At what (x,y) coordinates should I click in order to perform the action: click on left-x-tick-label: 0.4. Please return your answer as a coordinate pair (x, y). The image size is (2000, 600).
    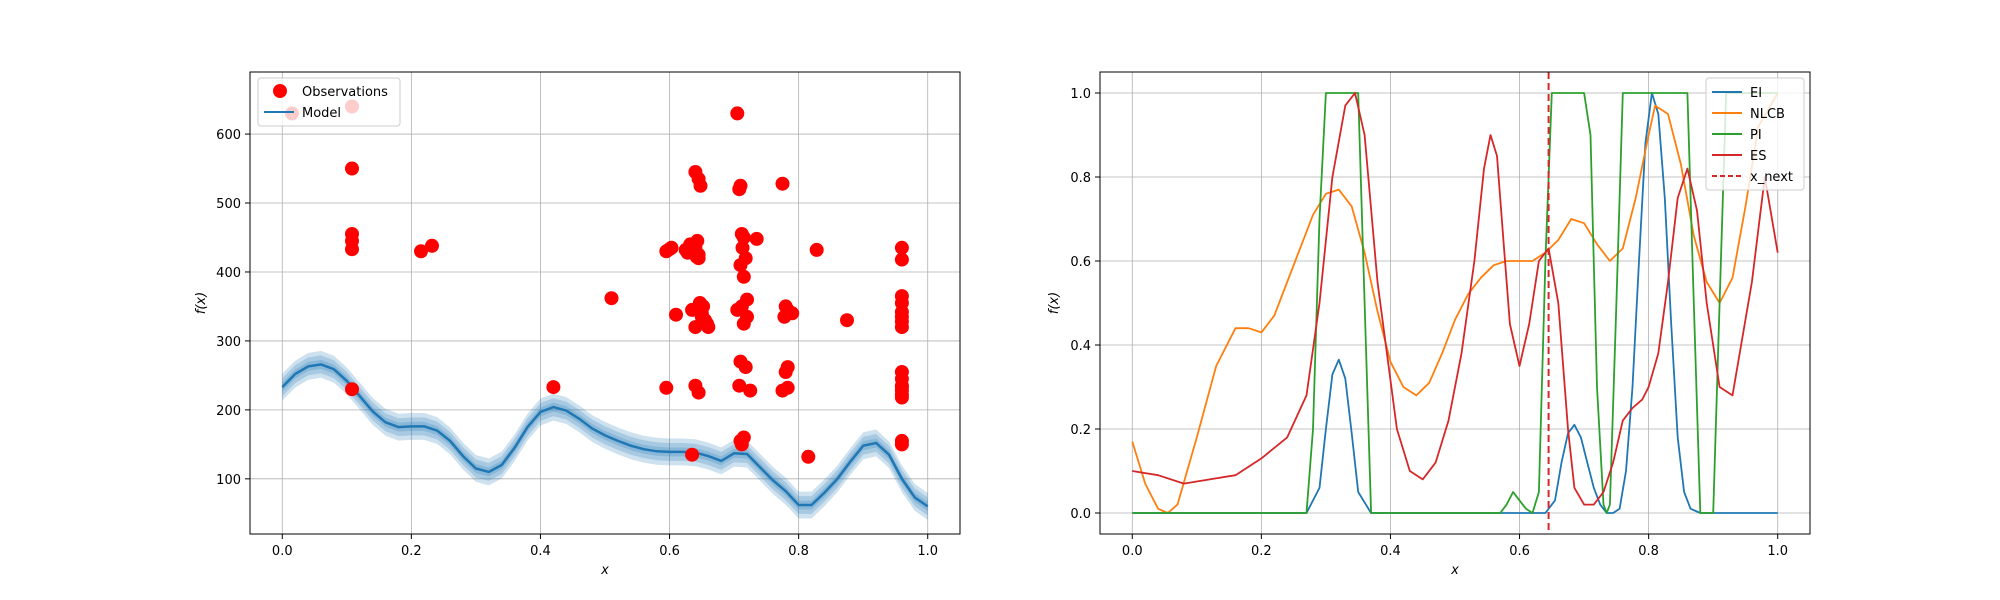
    Looking at the image, I should click on (540, 551).